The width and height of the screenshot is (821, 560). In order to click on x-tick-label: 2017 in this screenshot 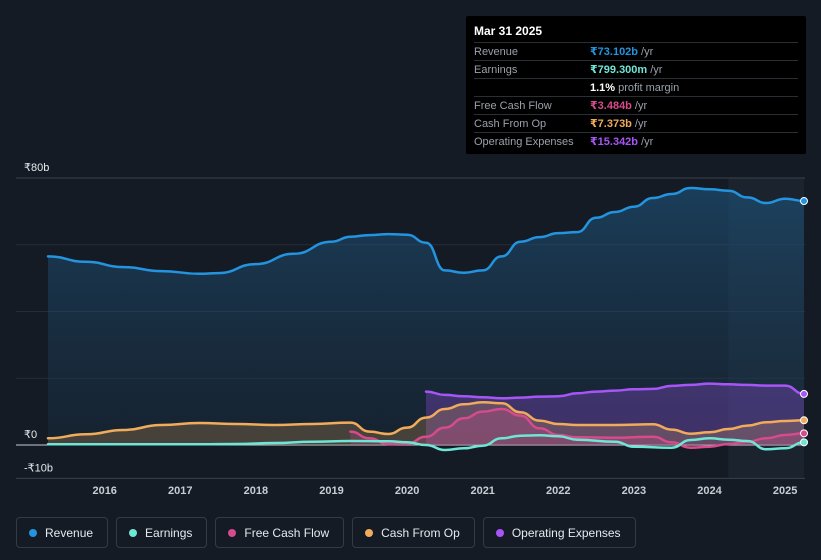, I will do `click(180, 491)`.